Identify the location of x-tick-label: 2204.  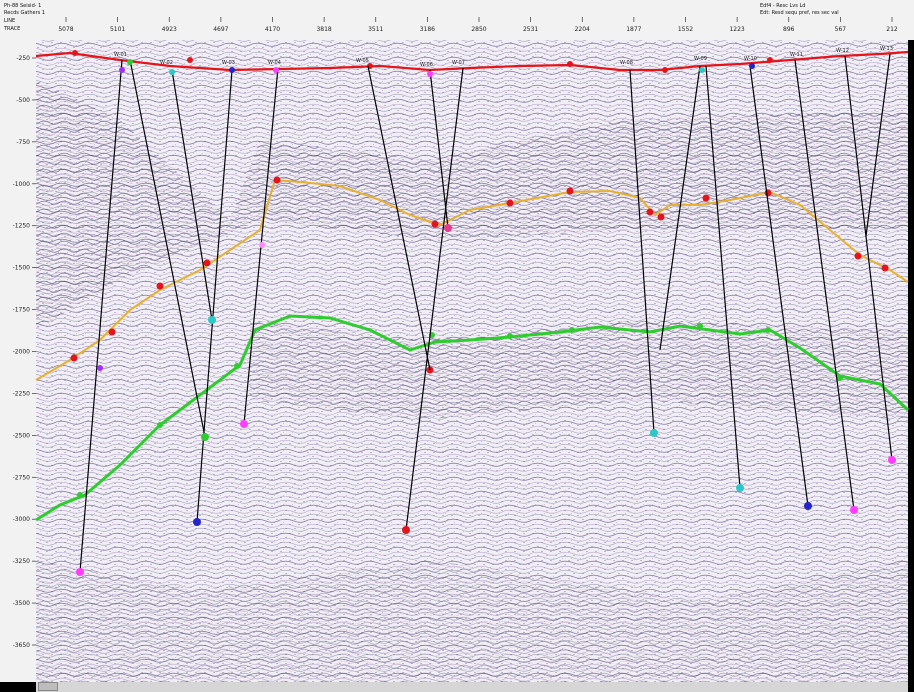
(582, 29).